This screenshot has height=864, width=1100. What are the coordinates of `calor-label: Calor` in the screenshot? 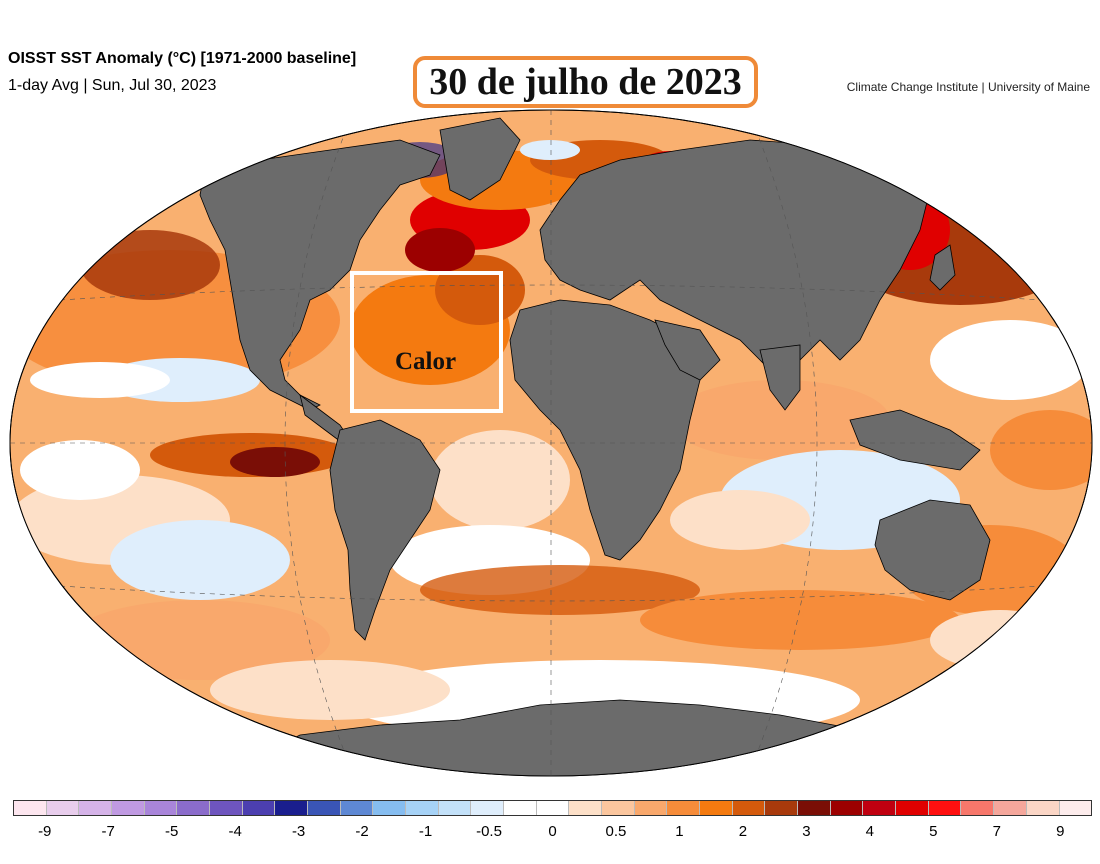 It's located at (425, 361).